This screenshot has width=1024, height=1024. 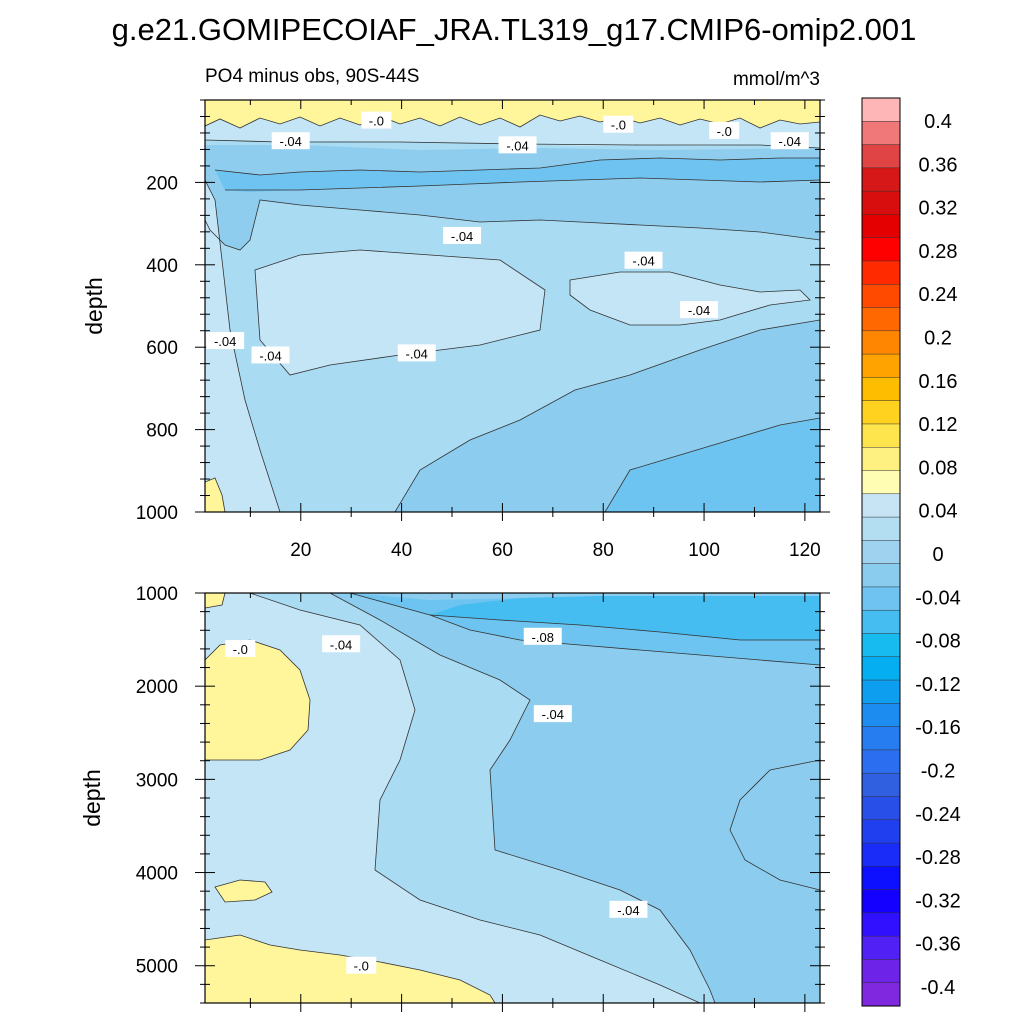 I want to click on contour-fill-left-wedge, so click(x=242, y=346).